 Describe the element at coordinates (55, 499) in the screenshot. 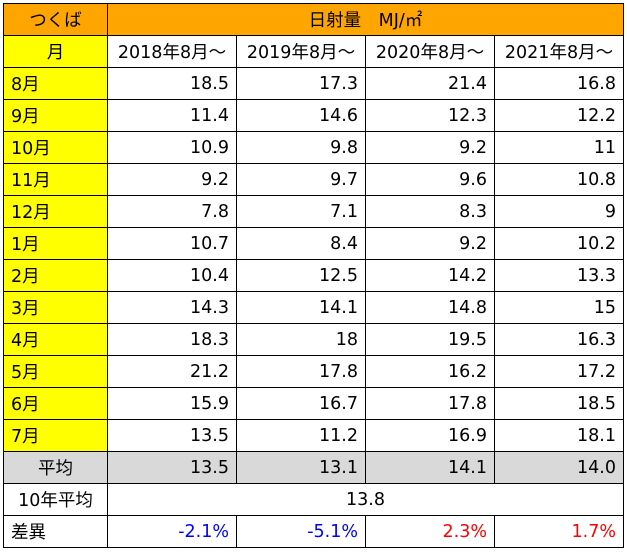

I see `ten-year-label-cell: 10年平均` at that location.